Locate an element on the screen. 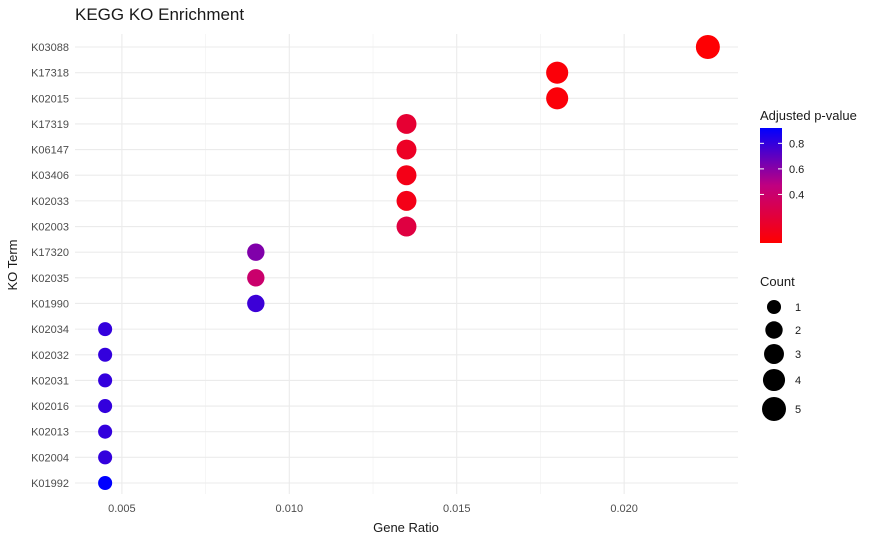 This screenshot has height=543, width=881. size-key-label: 3 is located at coordinates (798, 355).